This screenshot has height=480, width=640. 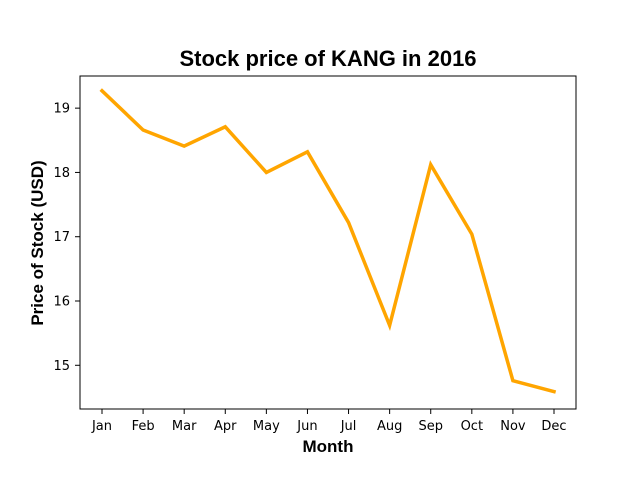 I want to click on y-axis-label: Price of Stock (USD), so click(x=37, y=242).